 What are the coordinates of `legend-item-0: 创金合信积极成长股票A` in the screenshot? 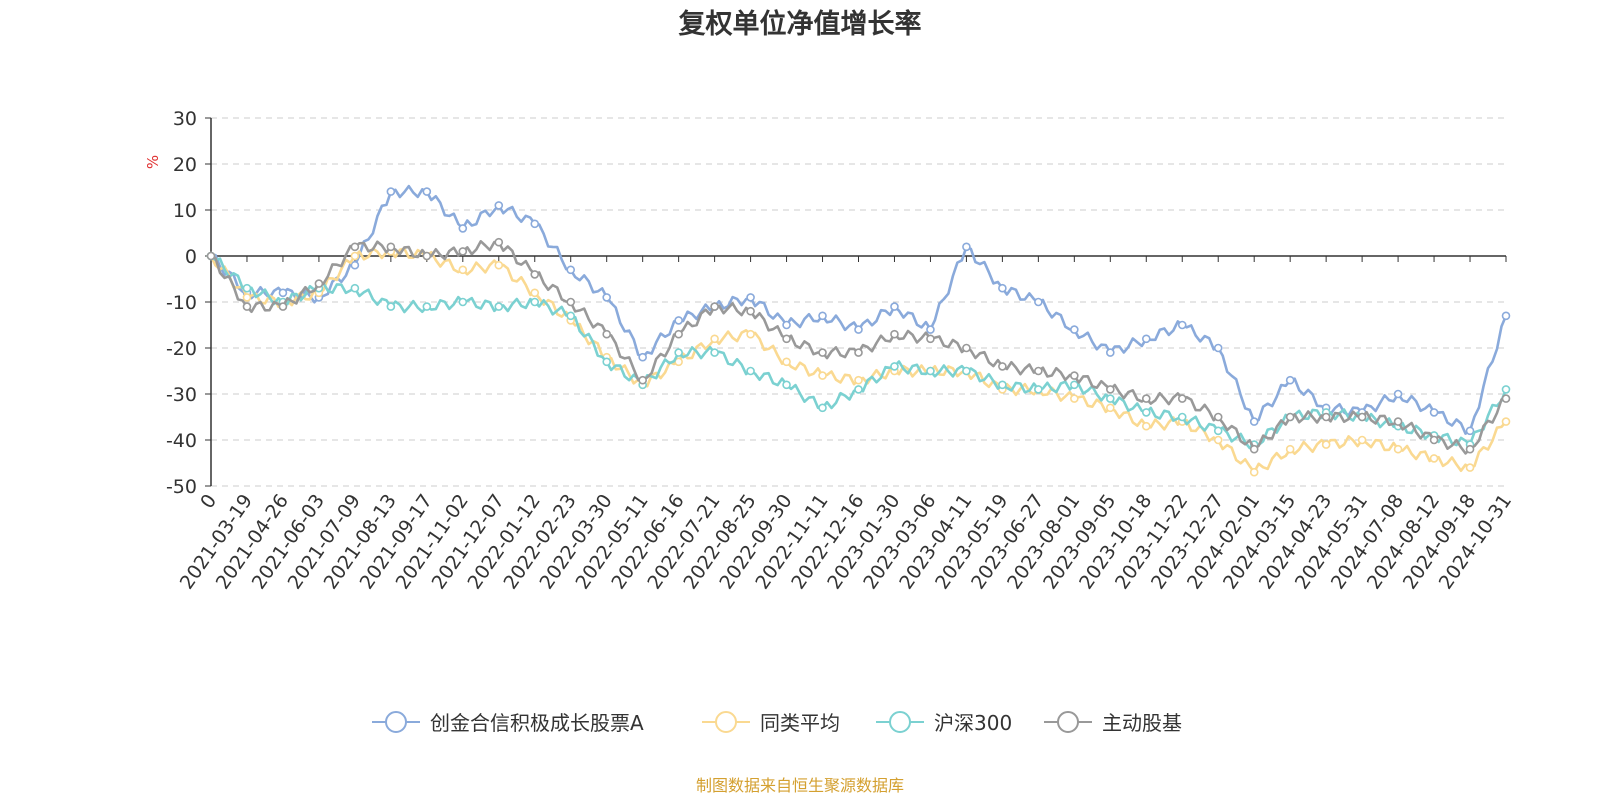 It's located at (508, 723).